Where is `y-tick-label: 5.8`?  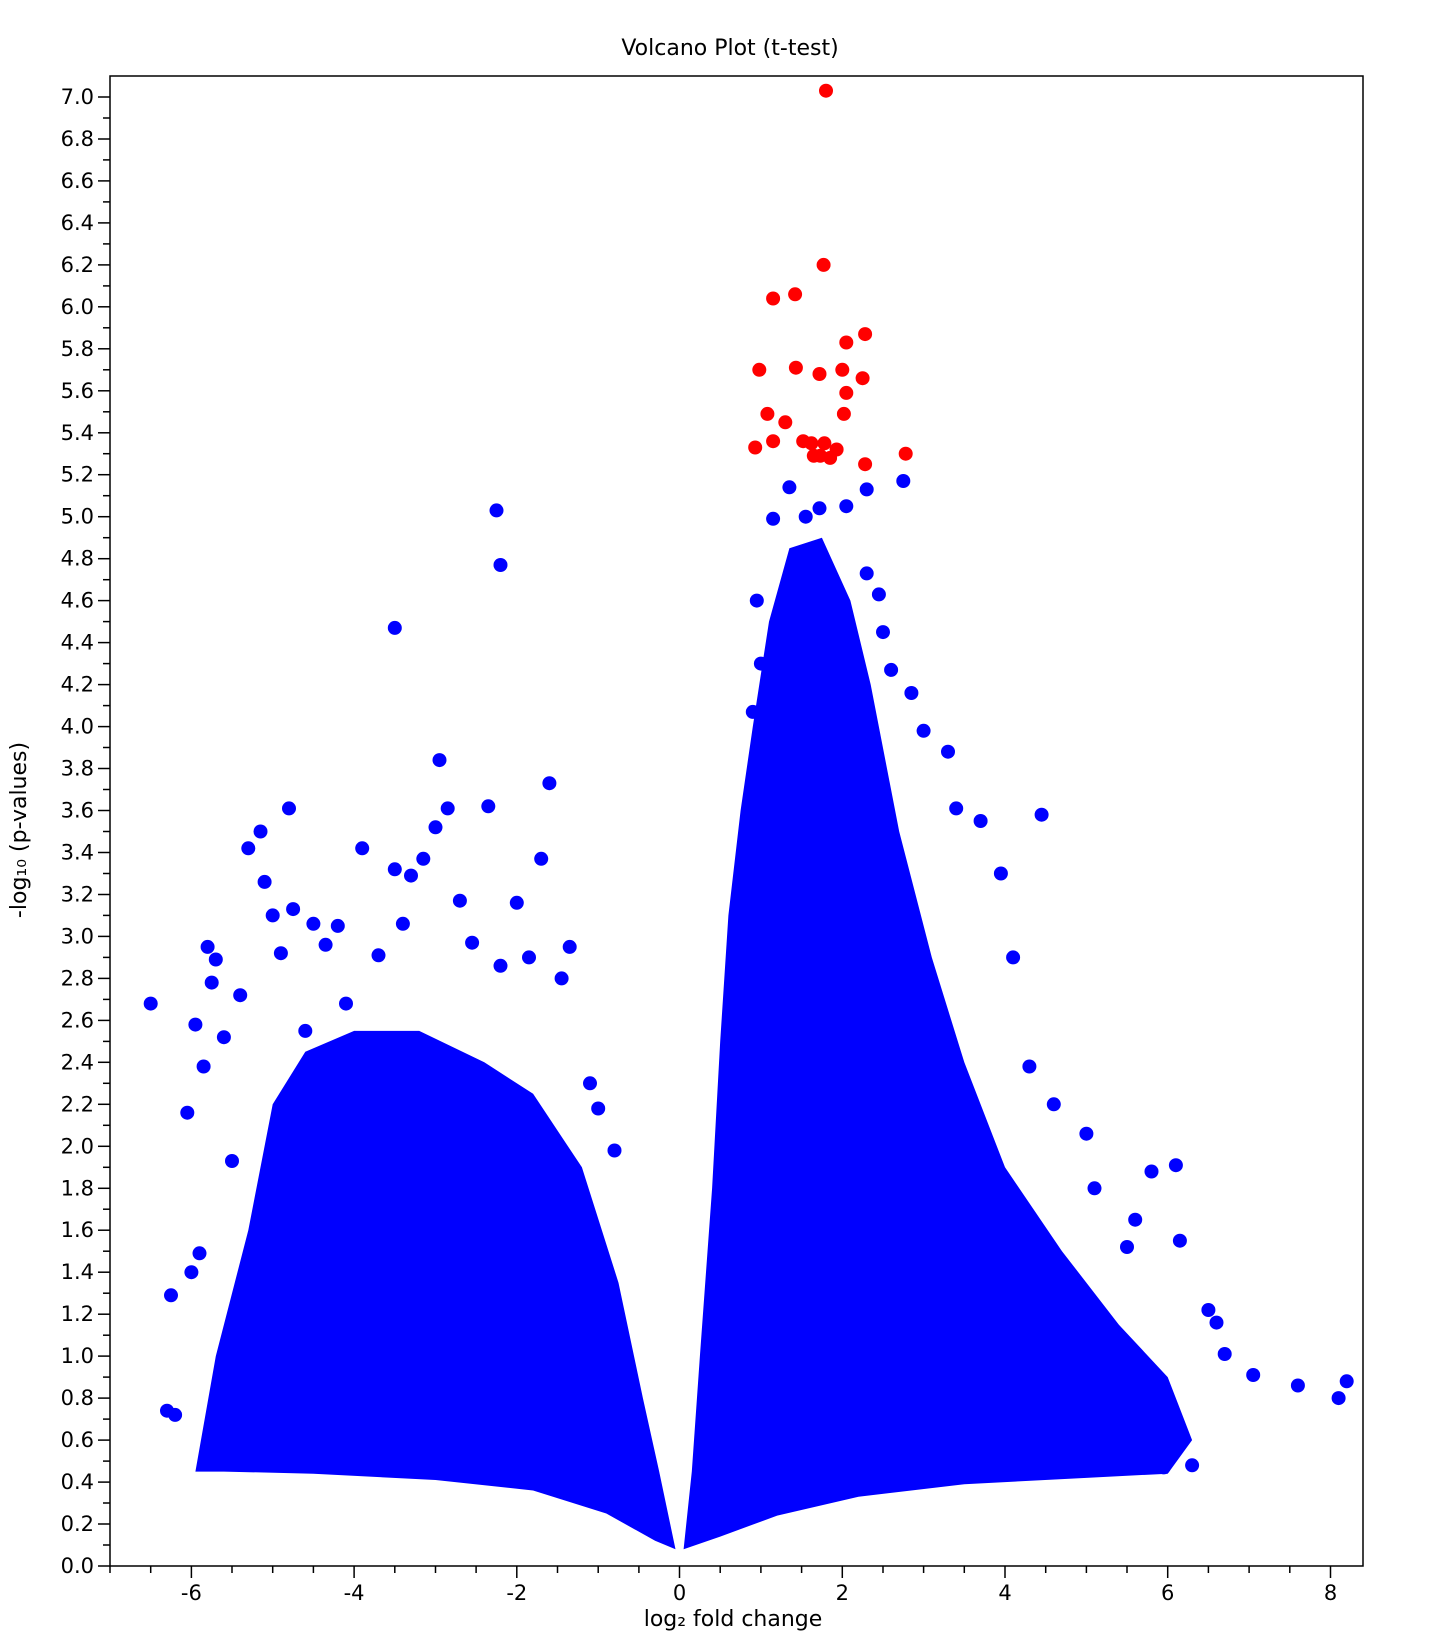 y-tick-label: 5.8 is located at coordinates (77, 349).